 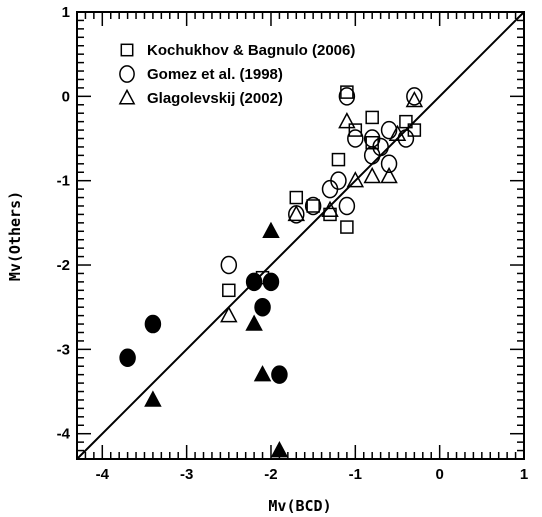 I want to click on y-tick-label: -2, so click(x=63, y=265).